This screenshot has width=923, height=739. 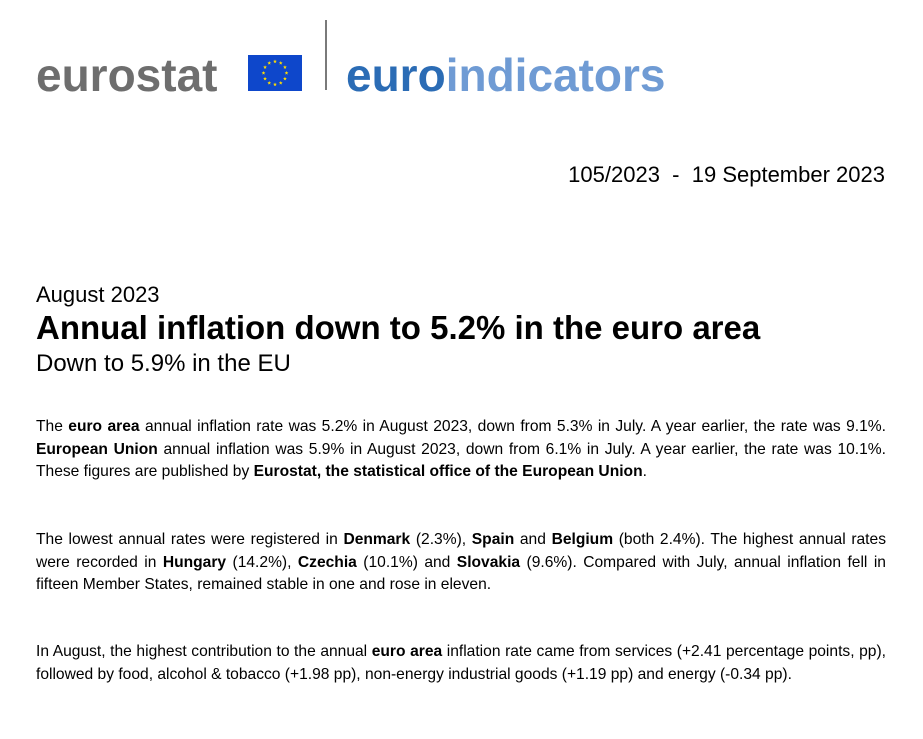 I want to click on euroindicators-logo-part1: euro, so click(x=396, y=75).